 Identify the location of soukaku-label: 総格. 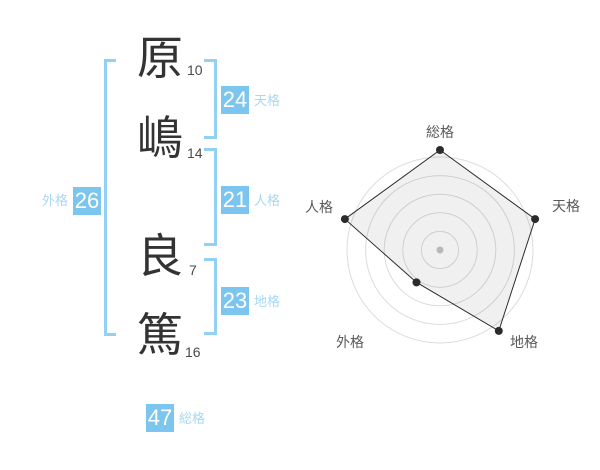
(192, 418).